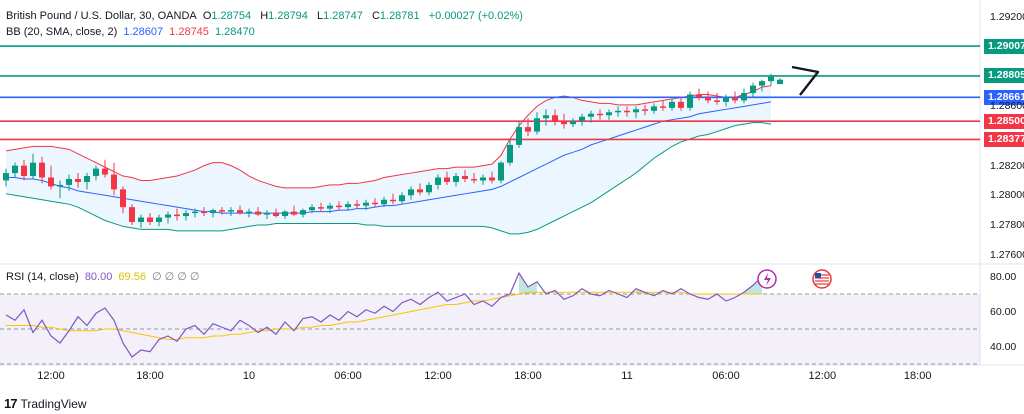  What do you see at coordinates (62, 32) in the screenshot?
I see `bb-label: BB (20, SMA, close, 2)` at bounding box center [62, 32].